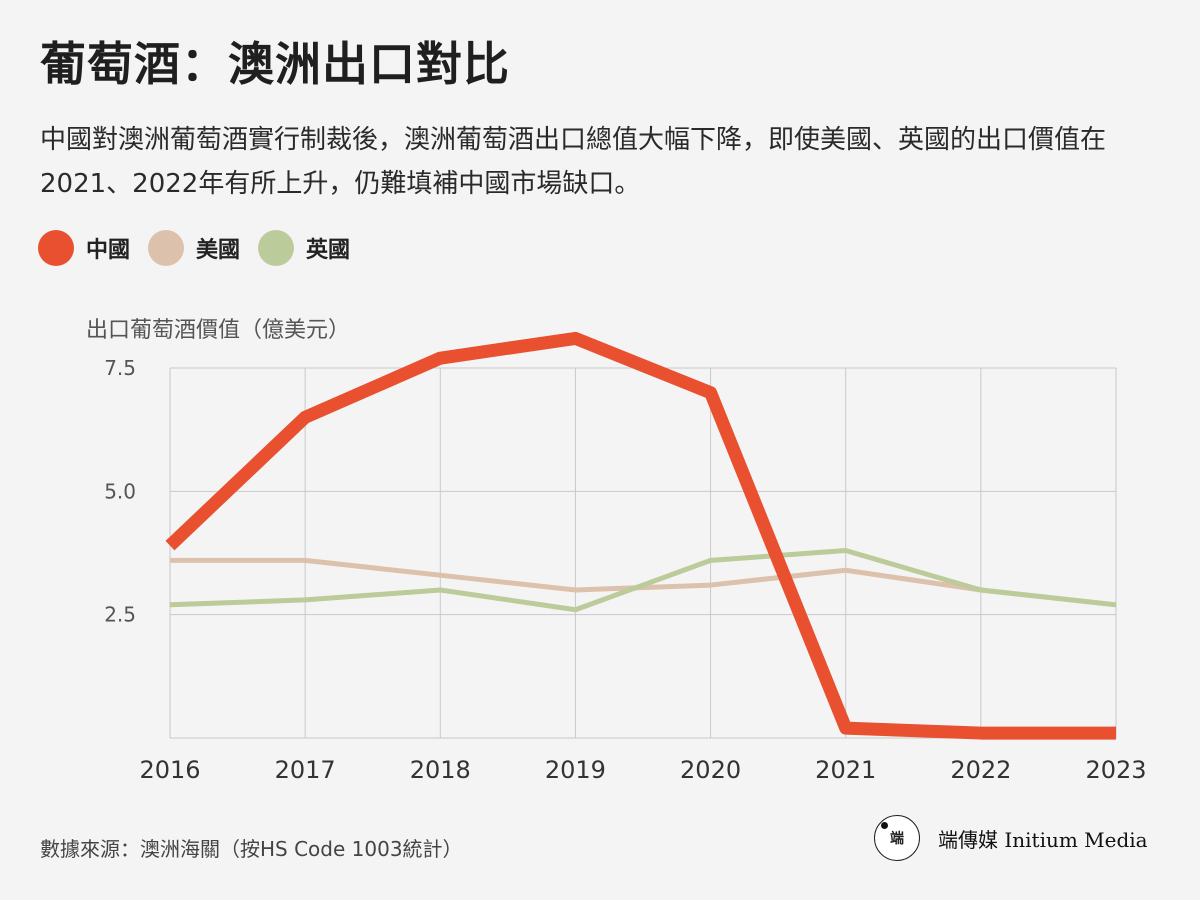 This screenshot has width=1200, height=900. What do you see at coordinates (845, 770) in the screenshot?
I see `x-tick-label: 2021` at bounding box center [845, 770].